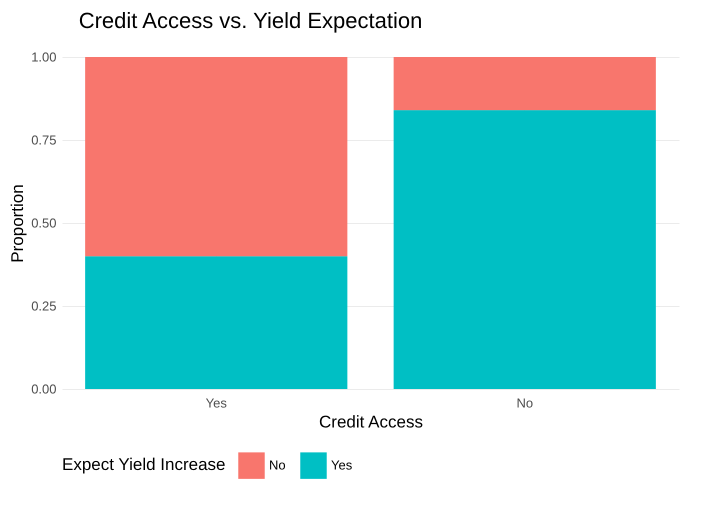 Image resolution: width=707 pixels, height=517 pixels. Describe the element at coordinates (43, 389) in the screenshot. I see `y-tick-label: 0.00` at that location.